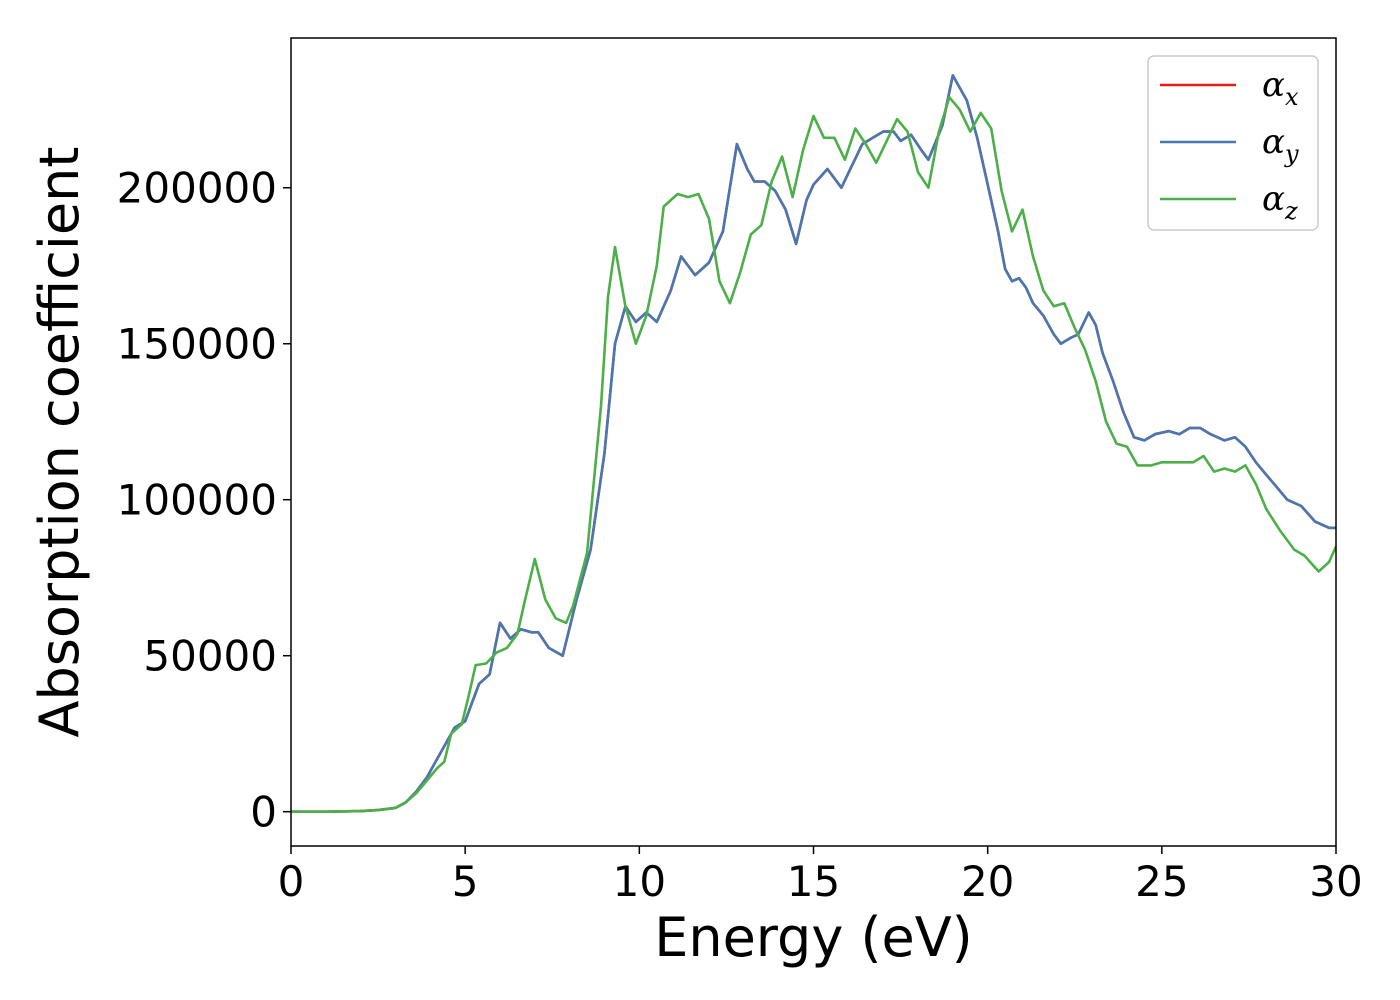  I want to click on x-tick-label: 0, so click(291, 881).